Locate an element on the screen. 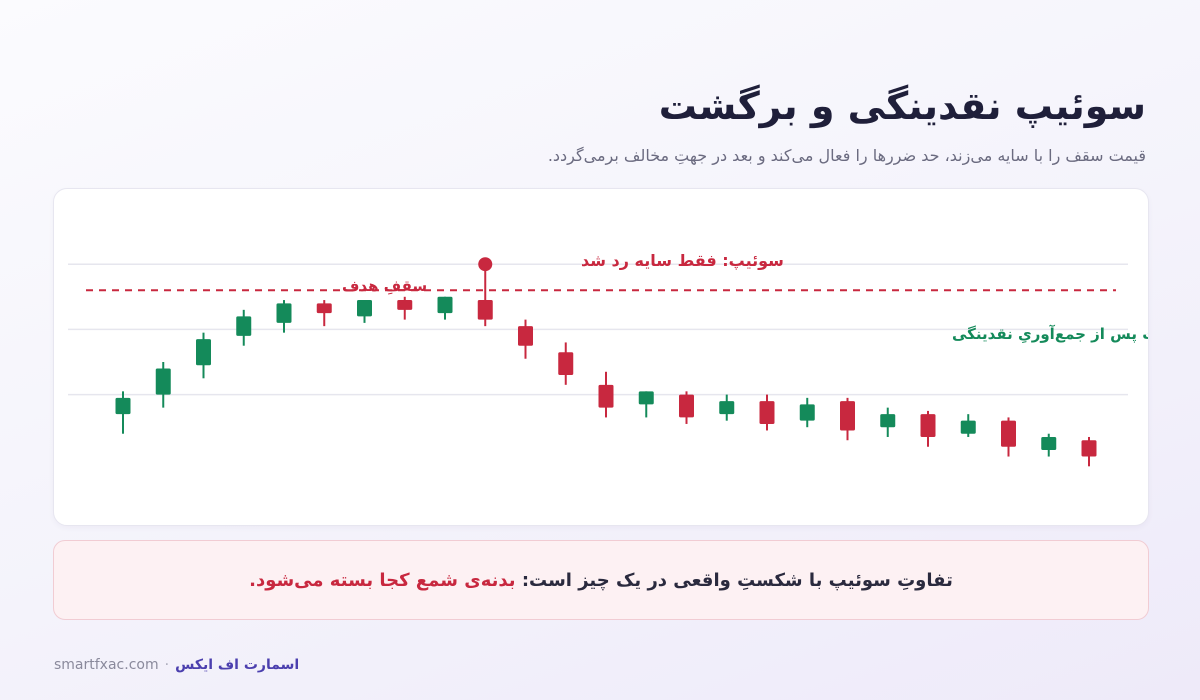 This screenshot has height=700, width=1200. reversal-label: برگشت پس از جمع‌آوریِ نقدینگی is located at coordinates (1050, 334).